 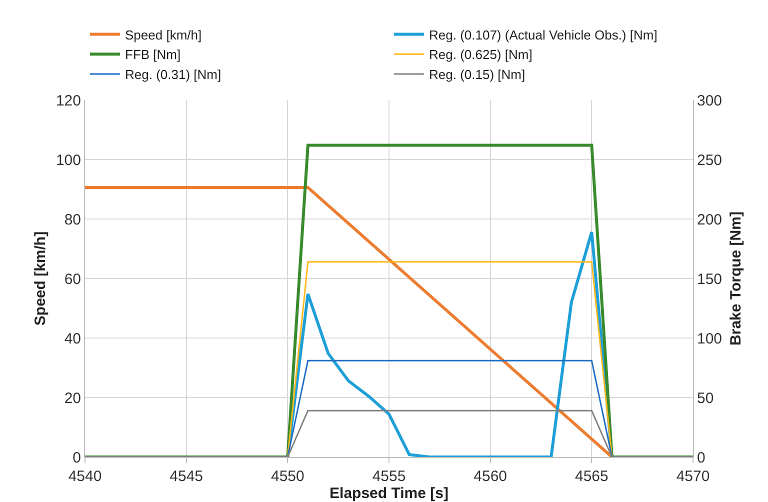 What do you see at coordinates (709, 279) in the screenshot?
I see `y2-tick-label: 150` at bounding box center [709, 279].